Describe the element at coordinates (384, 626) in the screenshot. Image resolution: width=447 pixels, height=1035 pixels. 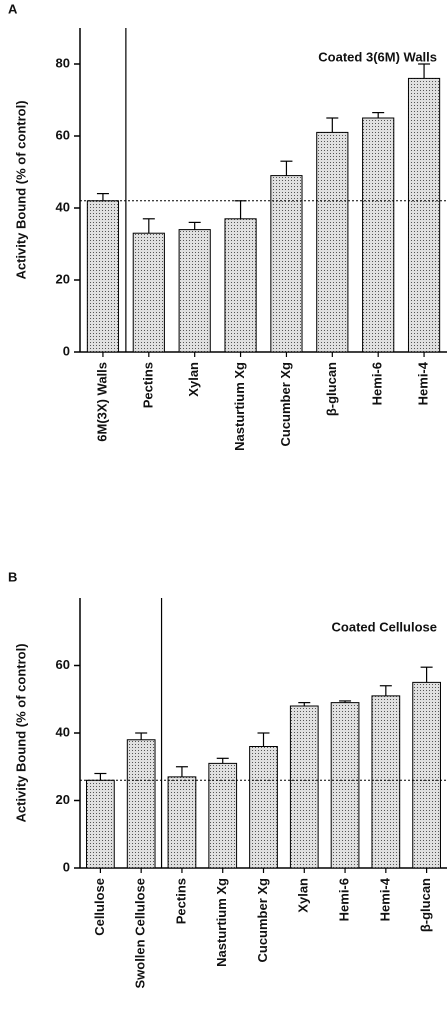
I see `chart-title: Coated Cellulose` at that location.